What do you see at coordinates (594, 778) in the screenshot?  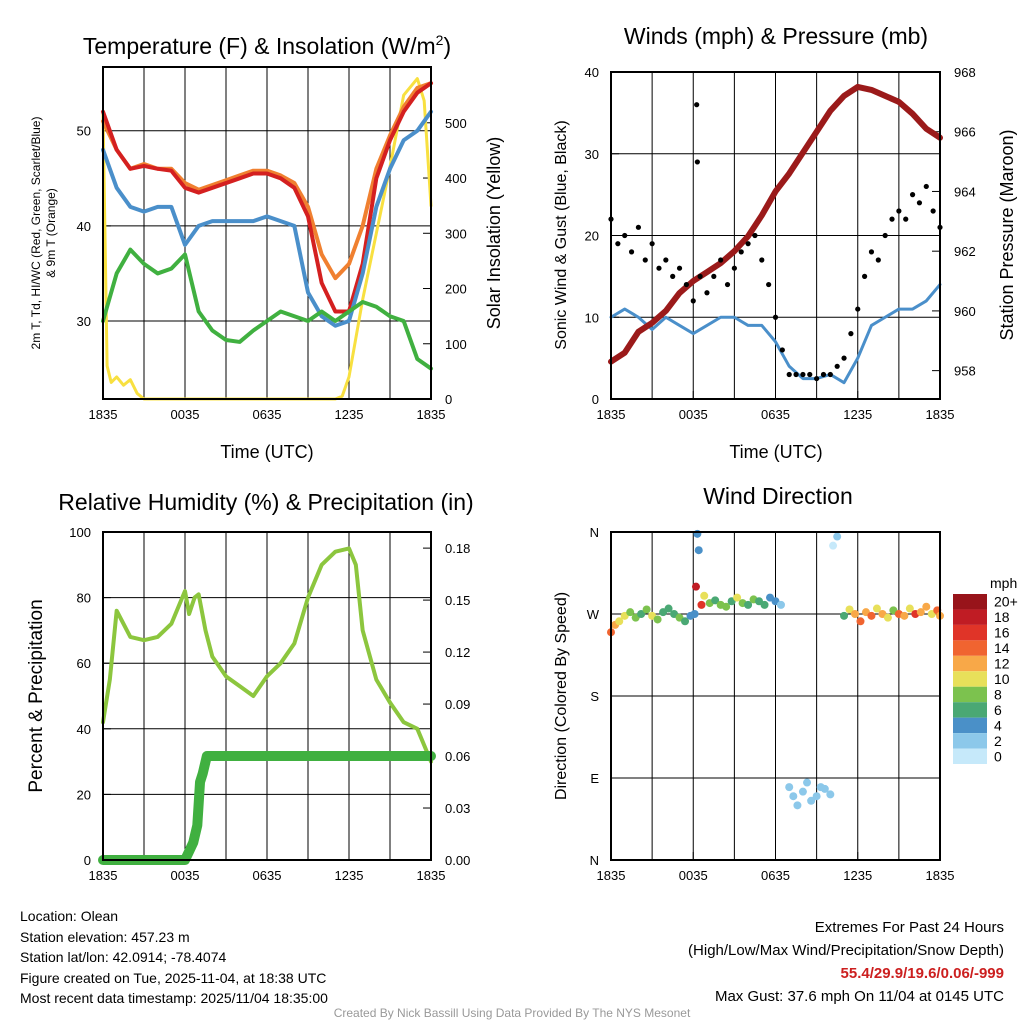 I see `y-tick-label: E` at bounding box center [594, 778].